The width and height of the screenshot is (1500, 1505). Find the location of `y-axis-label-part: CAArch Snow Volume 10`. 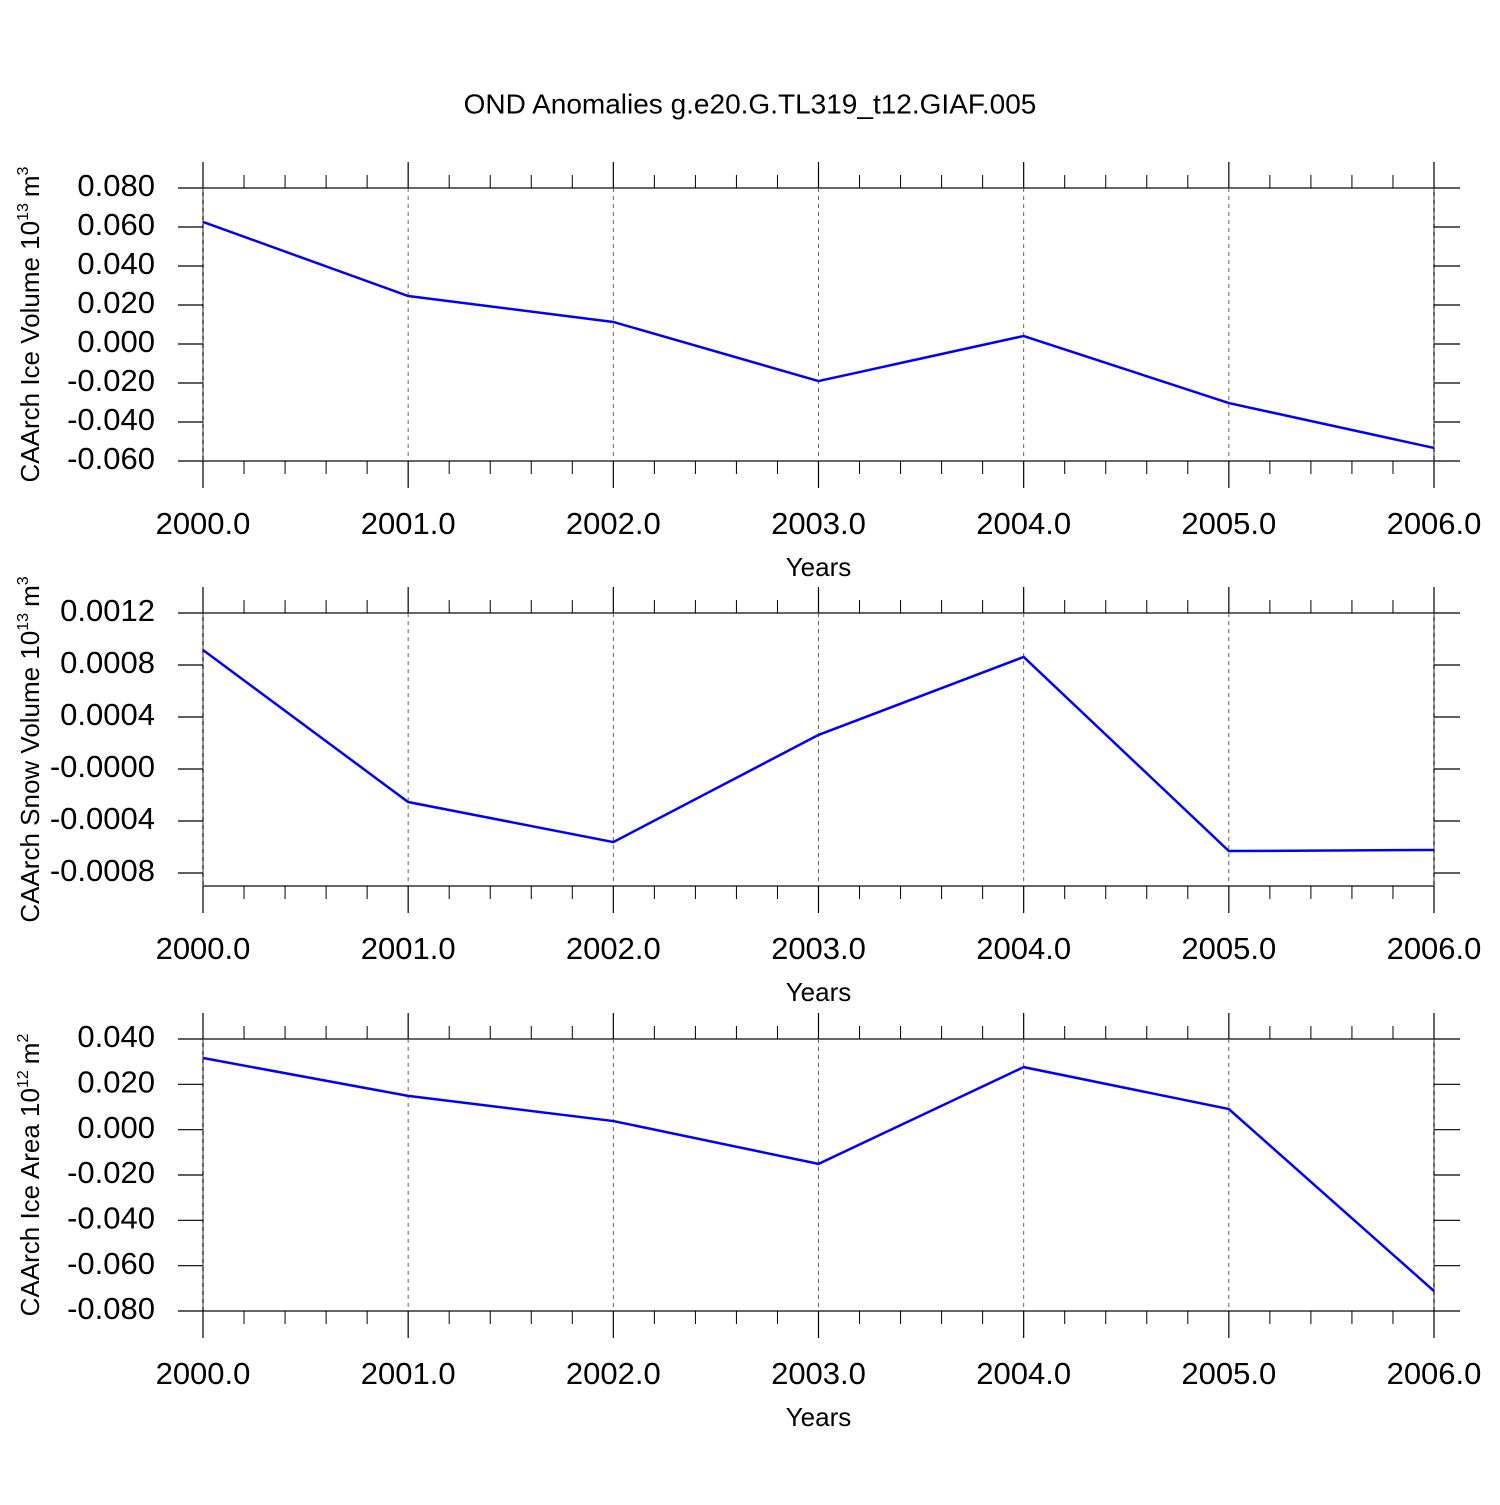

y-axis-label-part: CAArch Snow Volume 10 is located at coordinates (30, 777).